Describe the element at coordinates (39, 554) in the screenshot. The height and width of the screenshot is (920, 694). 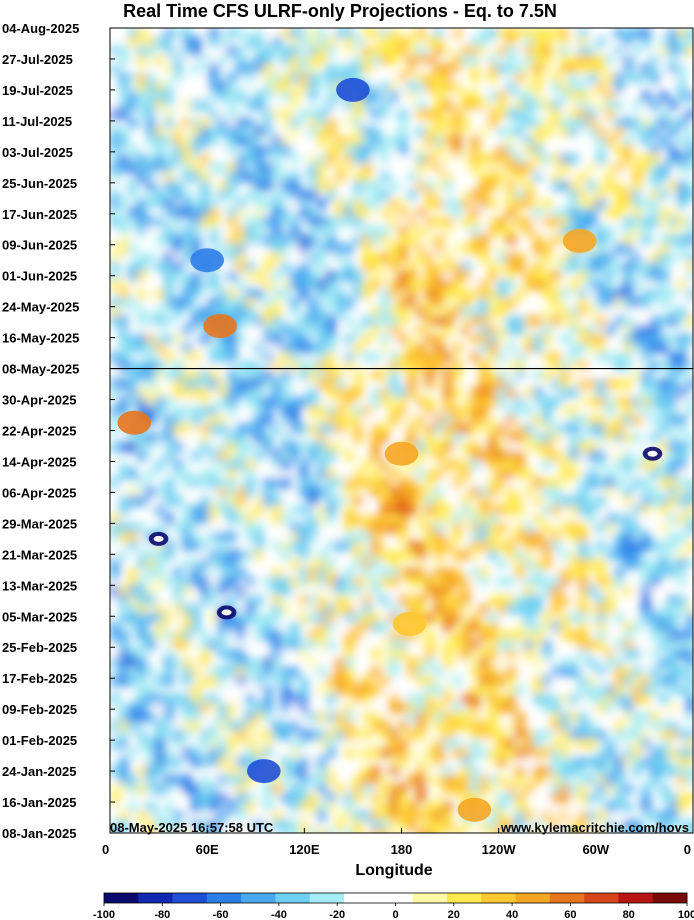
I see `y-tick-label: 21-Mar-2025` at that location.